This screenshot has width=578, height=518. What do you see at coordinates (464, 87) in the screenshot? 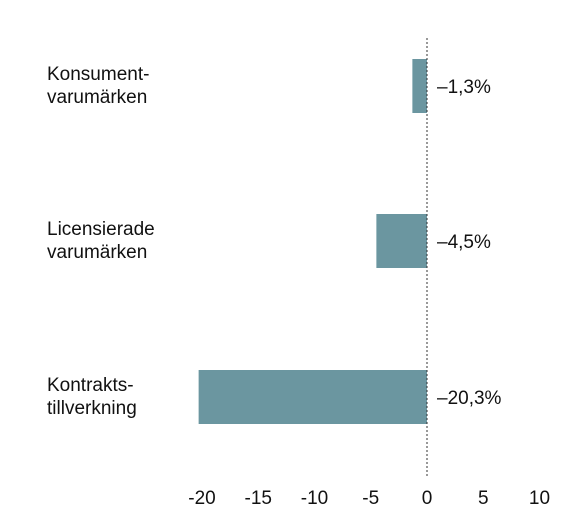
I see `value-label-1: –1,3%` at bounding box center [464, 87].